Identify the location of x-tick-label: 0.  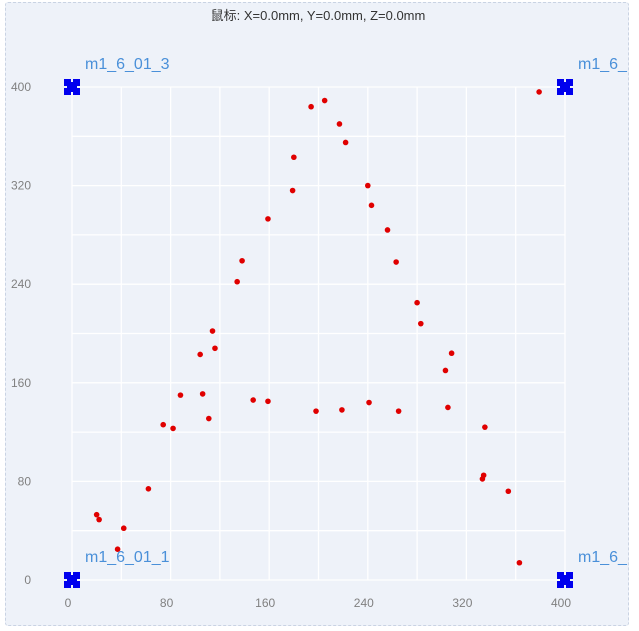
(68, 603).